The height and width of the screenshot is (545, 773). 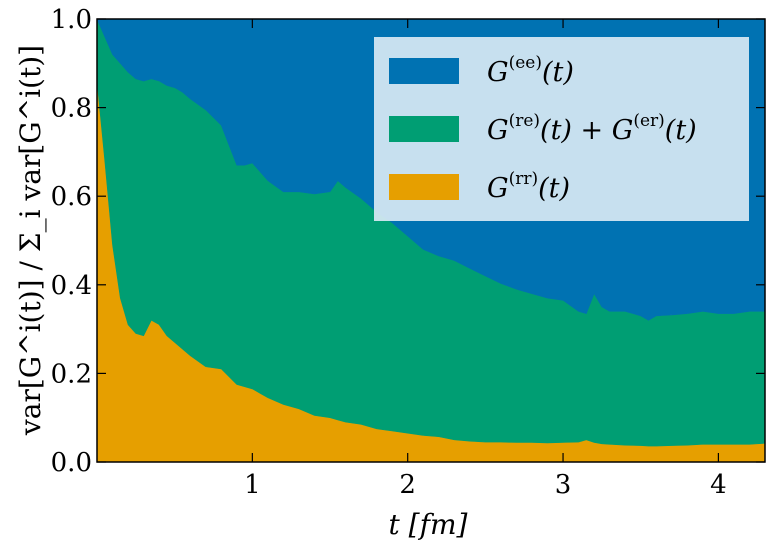 I want to click on x-axis-label-text: t [fm], so click(x=428, y=524).